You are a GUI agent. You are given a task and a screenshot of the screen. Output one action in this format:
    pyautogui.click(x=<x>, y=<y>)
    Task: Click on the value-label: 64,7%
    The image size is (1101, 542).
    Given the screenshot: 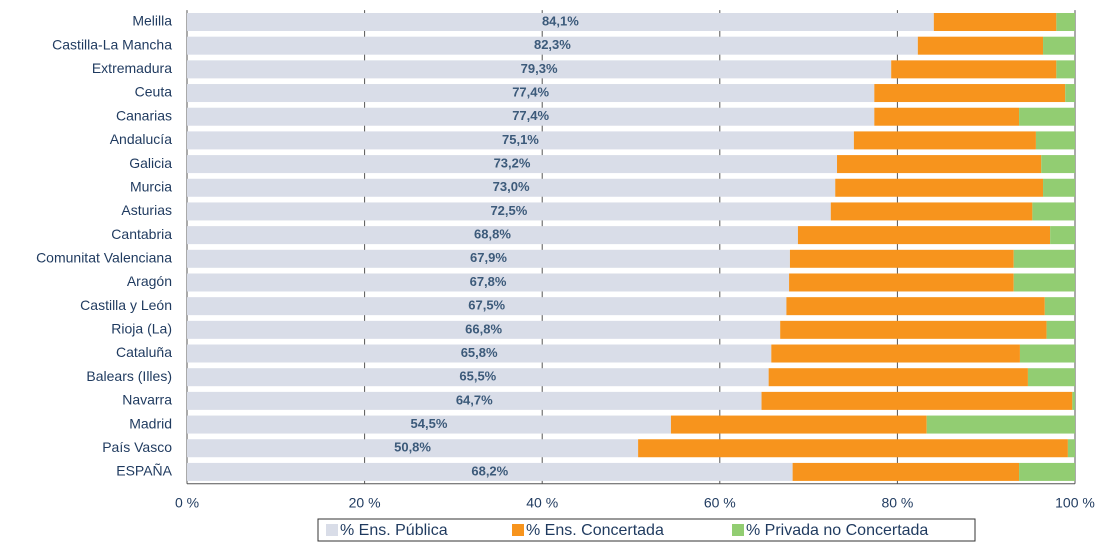 What is the action you would take?
    pyautogui.click(x=474, y=399)
    